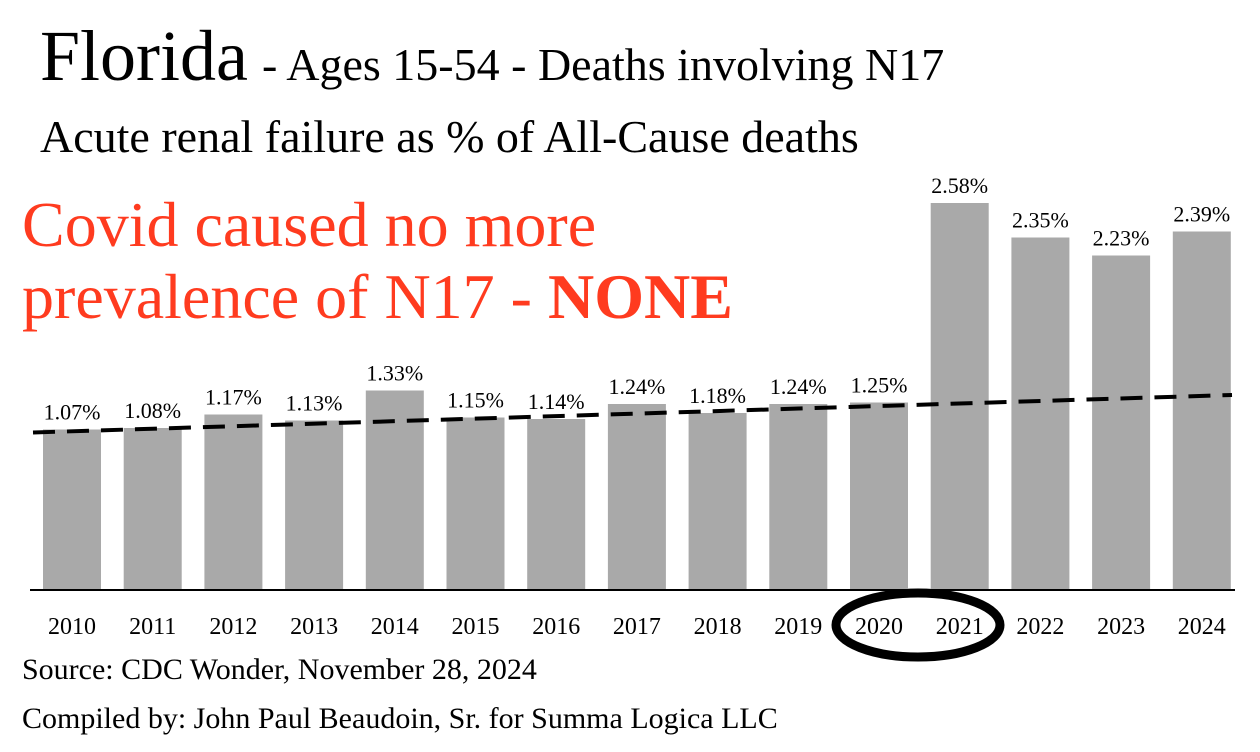 This screenshot has height=752, width=1260. I want to click on value-label: 2.39%, so click(1201, 214).